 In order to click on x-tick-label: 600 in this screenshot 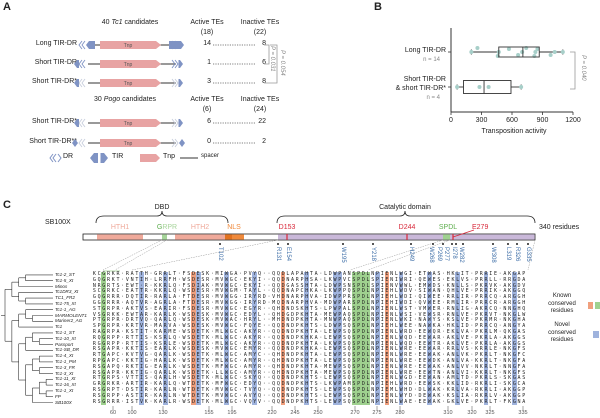, I will do `click(512, 120)`.